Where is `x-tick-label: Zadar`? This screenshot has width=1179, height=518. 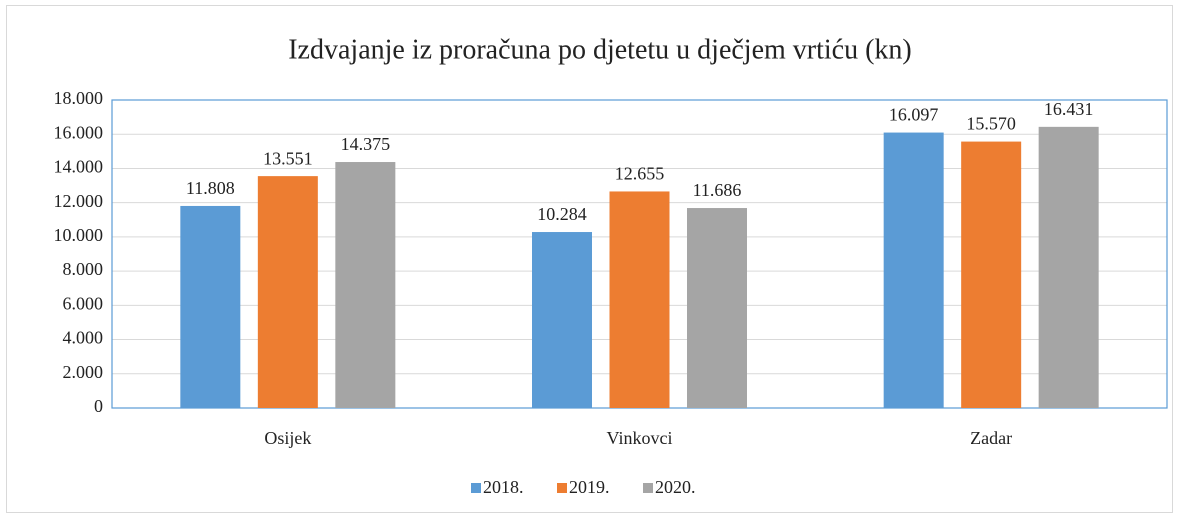 x-tick-label: Zadar is located at coordinates (991, 438).